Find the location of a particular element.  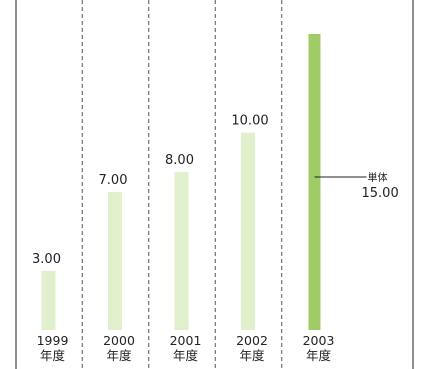

callout-annotation: 単体 15.00 is located at coordinates (356, 186).